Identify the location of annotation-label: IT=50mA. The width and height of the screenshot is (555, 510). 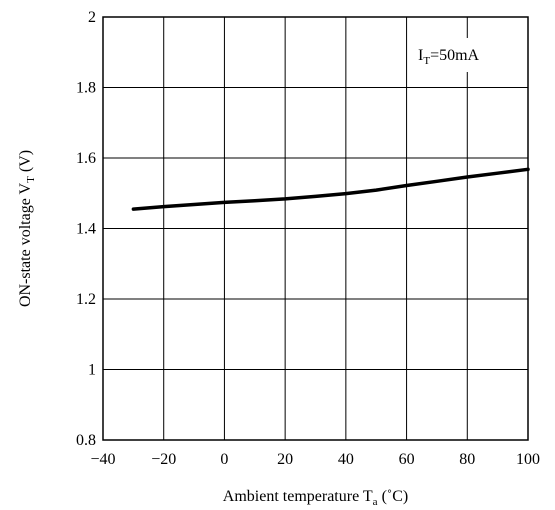
(449, 57).